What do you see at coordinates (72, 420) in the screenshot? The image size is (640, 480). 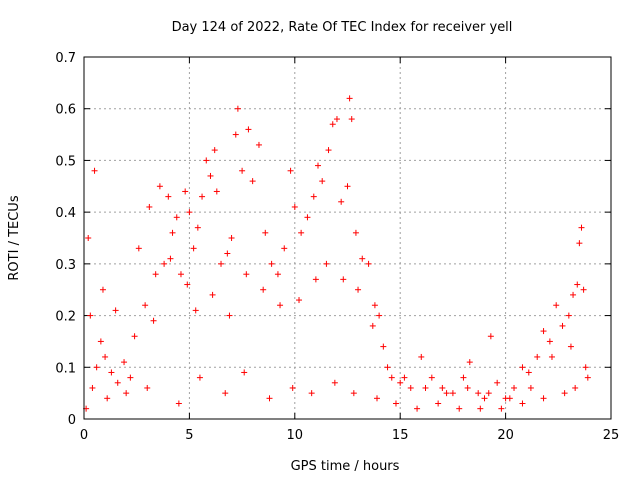 I see `y-tick-label: 0` at bounding box center [72, 420].